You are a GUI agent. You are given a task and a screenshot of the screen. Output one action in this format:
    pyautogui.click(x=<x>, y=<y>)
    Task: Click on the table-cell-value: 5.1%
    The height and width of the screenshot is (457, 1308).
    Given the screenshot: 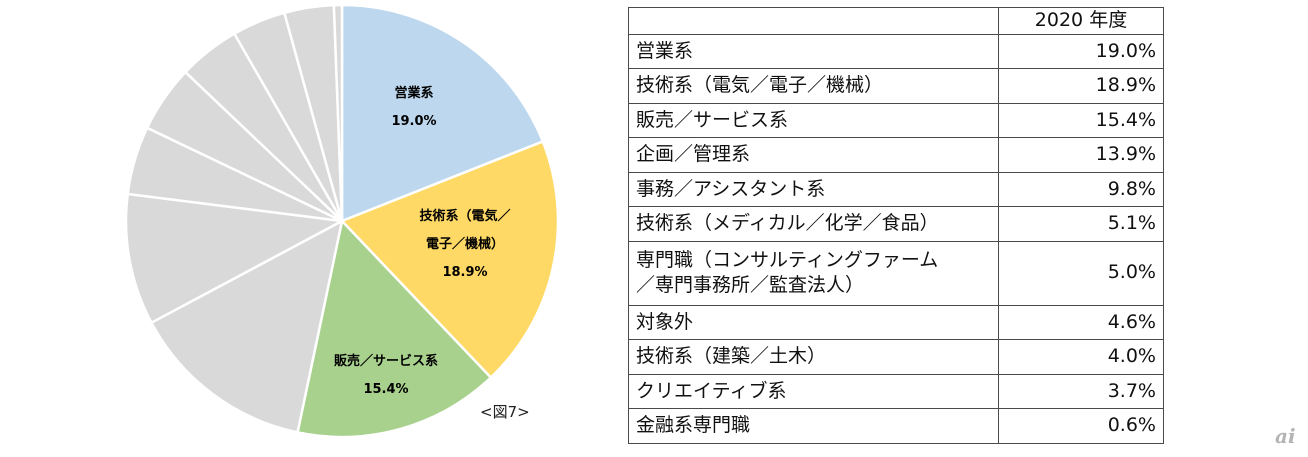 What is the action you would take?
    pyautogui.click(x=1081, y=224)
    